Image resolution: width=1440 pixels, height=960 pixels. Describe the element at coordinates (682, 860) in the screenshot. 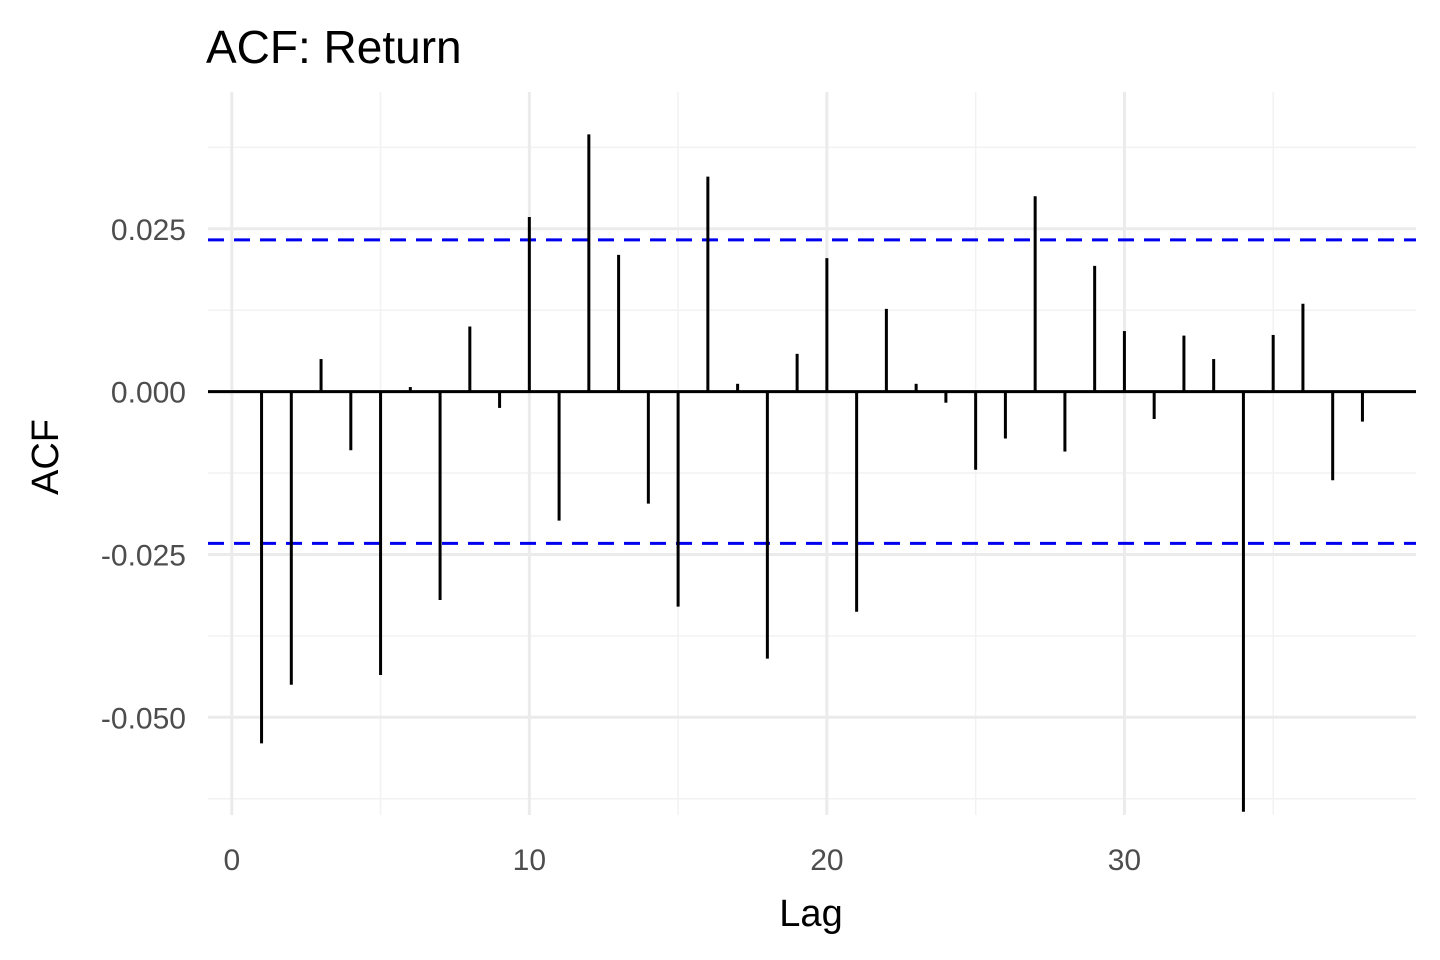

I see `x-axis-ticks: 0 10 20 30` at that location.